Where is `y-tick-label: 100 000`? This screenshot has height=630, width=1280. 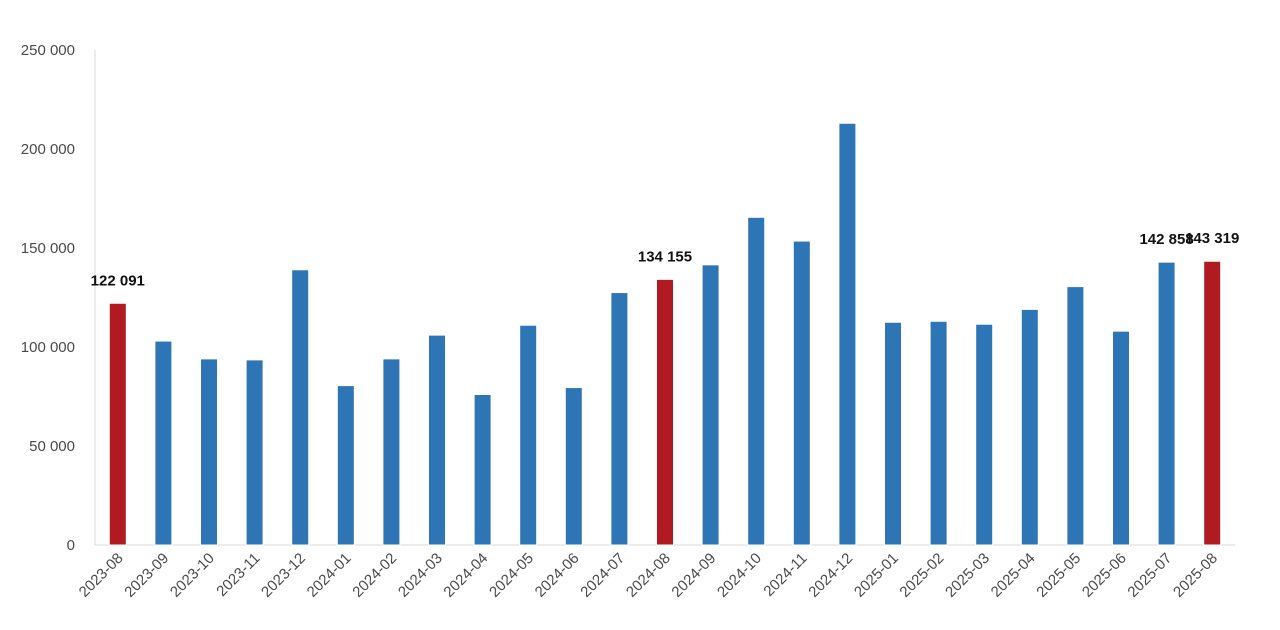 y-tick-label: 100 000 is located at coordinates (48, 347).